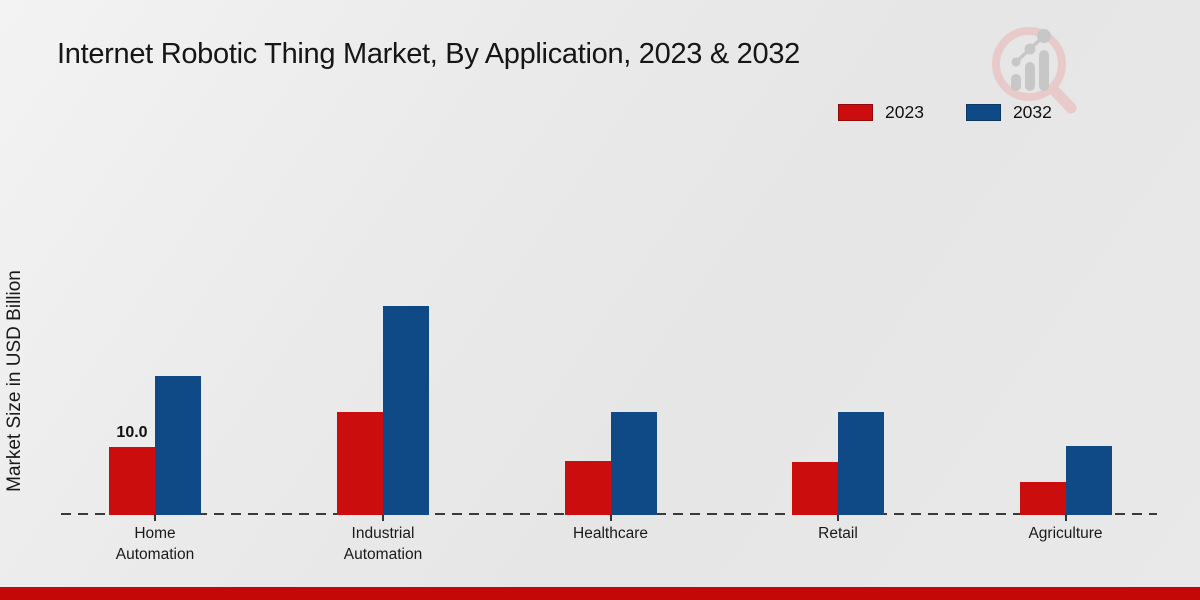 Image resolution: width=1200 pixels, height=600 pixels. Describe the element at coordinates (1032, 112) in the screenshot. I see `legend-label-2032: 2032` at that location.